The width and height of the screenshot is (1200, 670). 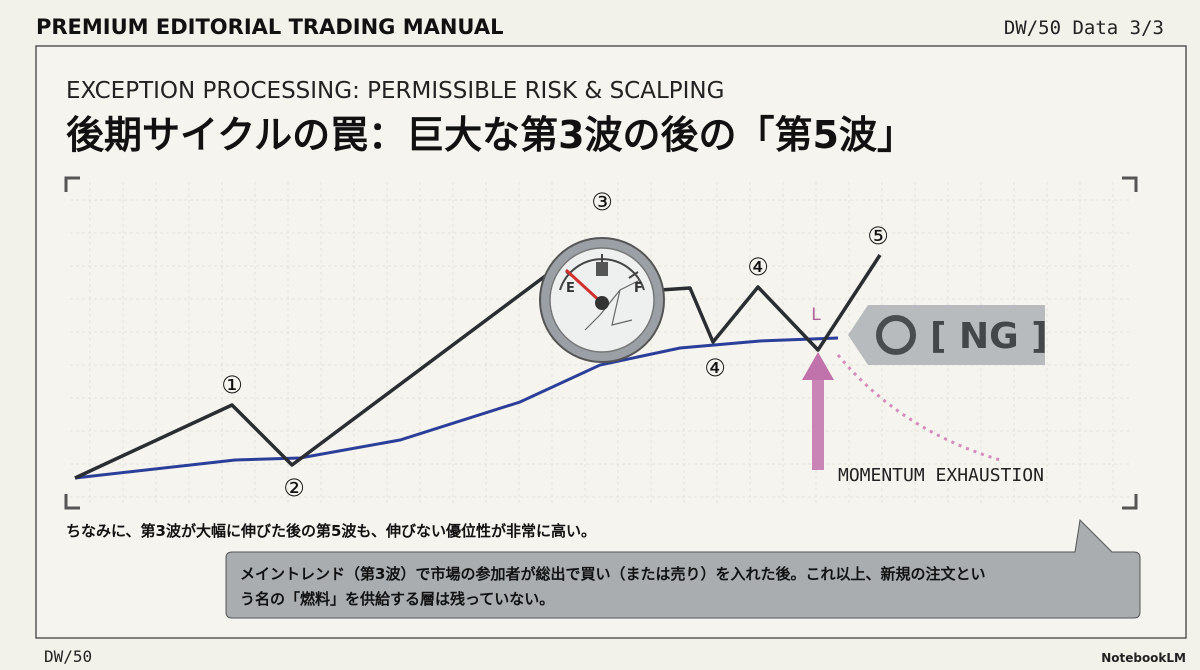 I want to click on exhaustion-curve, so click(x=918, y=408).